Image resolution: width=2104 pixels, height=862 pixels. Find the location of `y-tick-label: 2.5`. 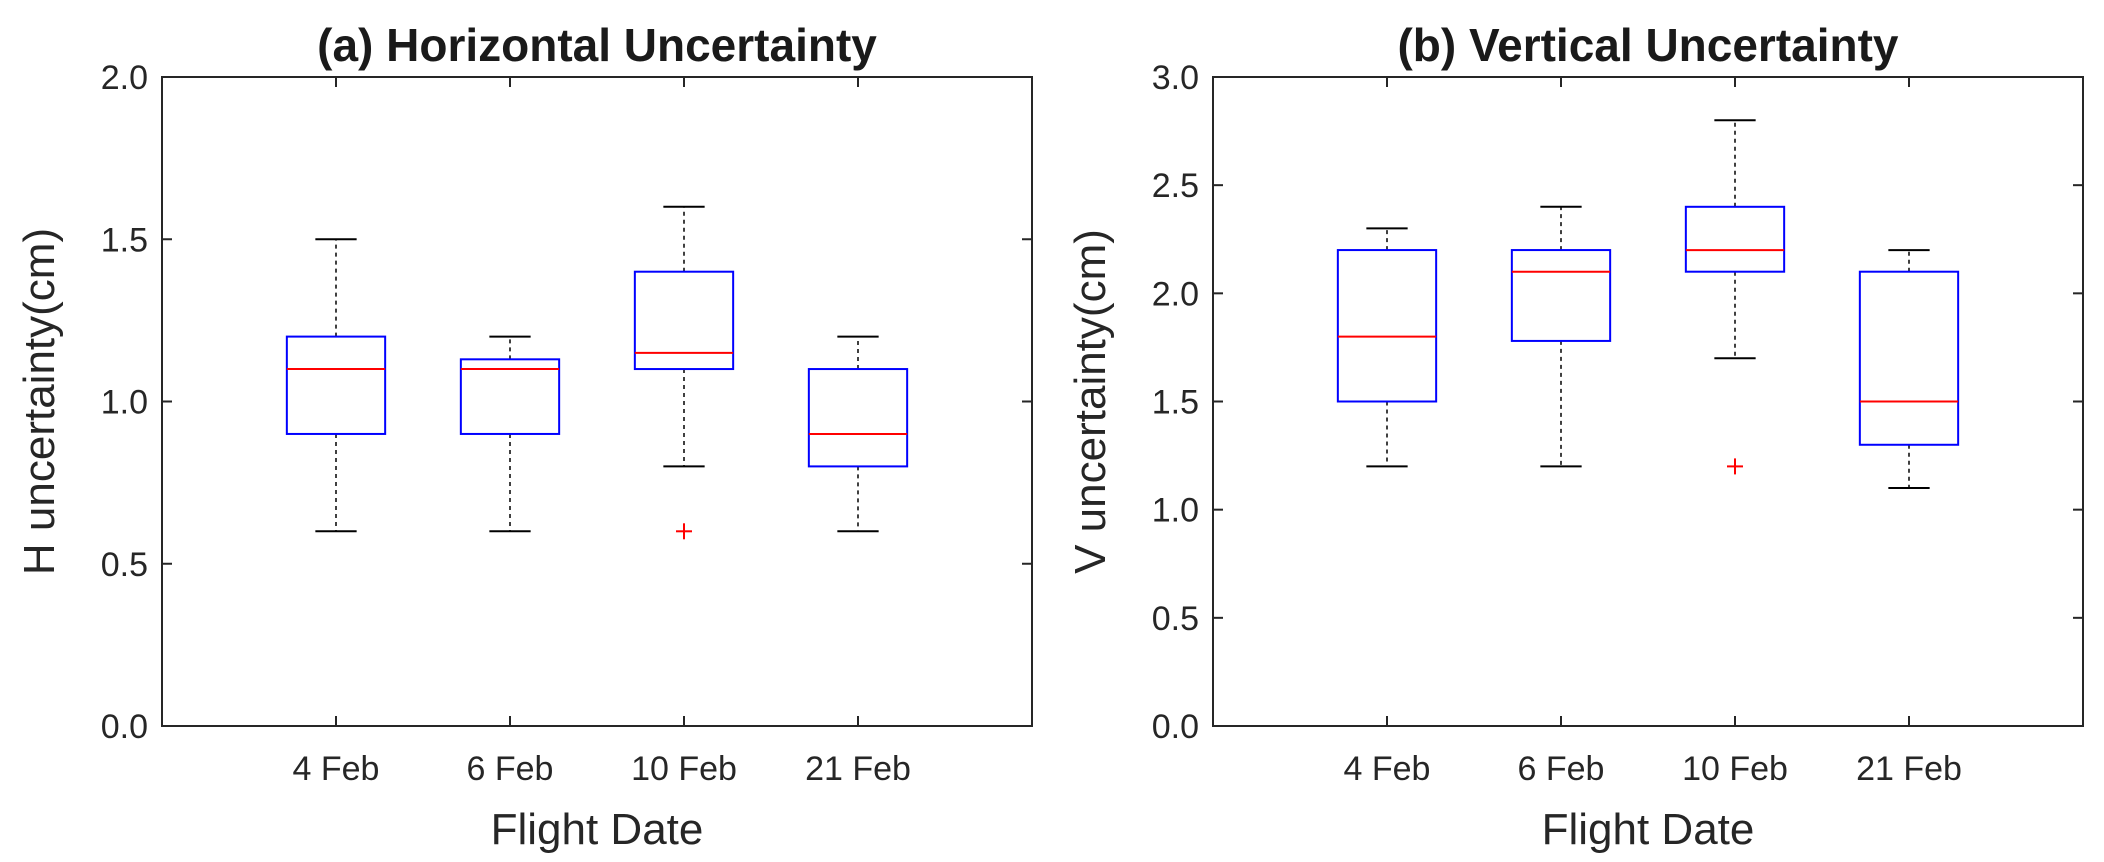

y-tick-label: 2.5 is located at coordinates (1175, 186).